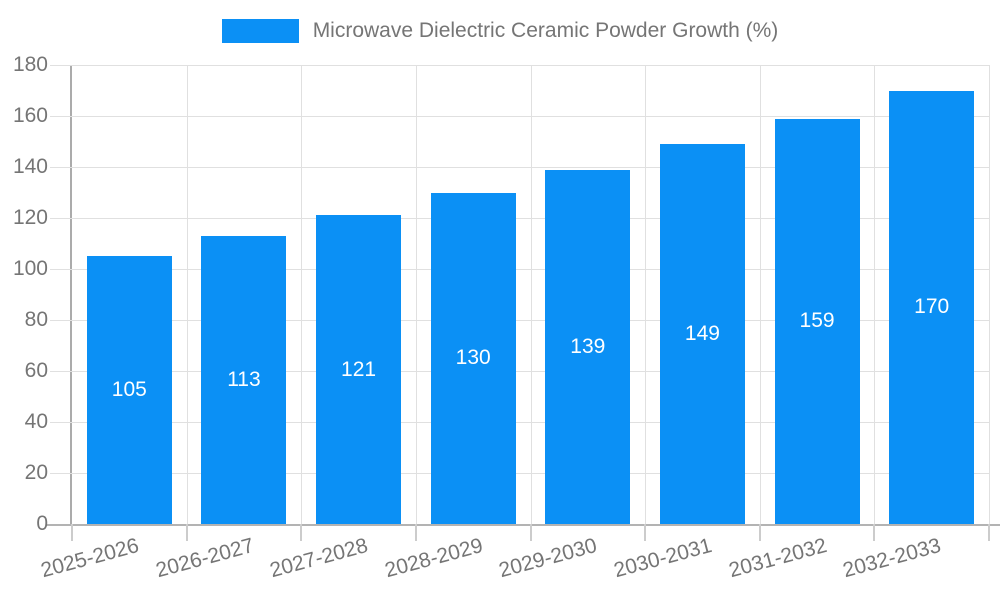 Image resolution: width=1000 pixels, height=600 pixels. What do you see at coordinates (30, 166) in the screenshot?
I see `y-axis-label: 140` at bounding box center [30, 166].